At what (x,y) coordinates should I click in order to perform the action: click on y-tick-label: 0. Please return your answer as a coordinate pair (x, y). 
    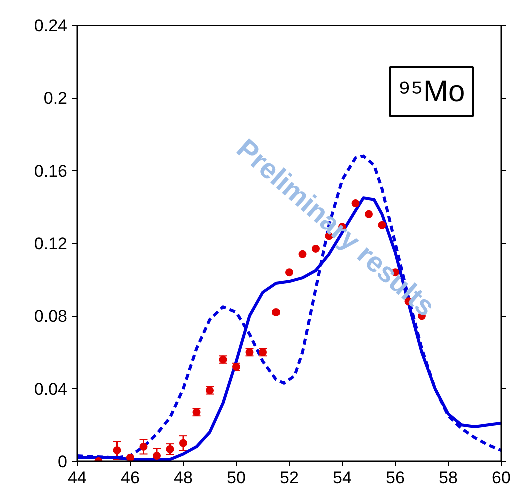
    Looking at the image, I should click on (63, 462).